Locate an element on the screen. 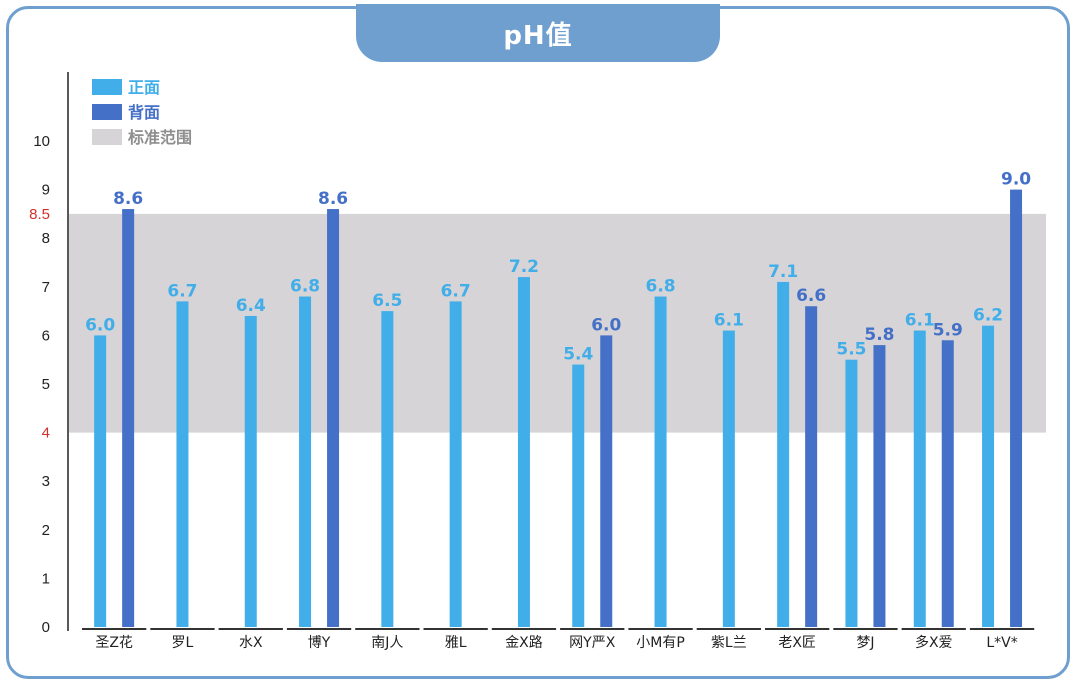 The image size is (1080, 687). legend-item-band-label: 标准范围 is located at coordinates (159, 137).